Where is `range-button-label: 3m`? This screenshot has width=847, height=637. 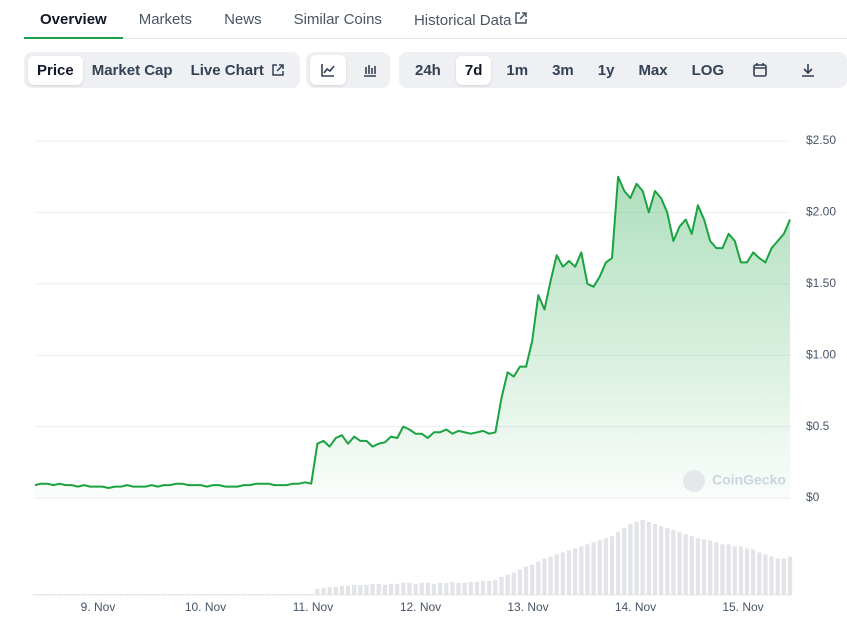 range-button-label: 3m is located at coordinates (563, 70).